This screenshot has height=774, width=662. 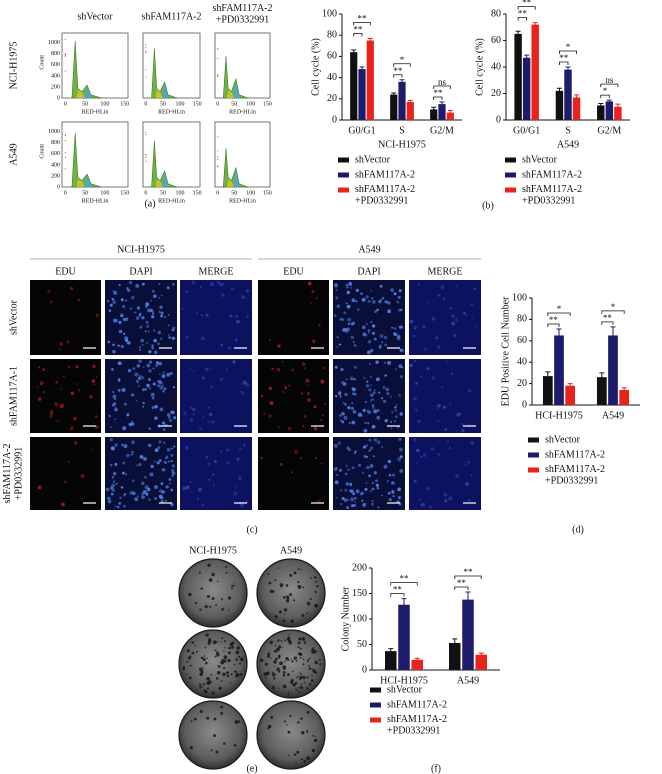 I want to click on y-tick-label: 20, so click(x=332, y=98).